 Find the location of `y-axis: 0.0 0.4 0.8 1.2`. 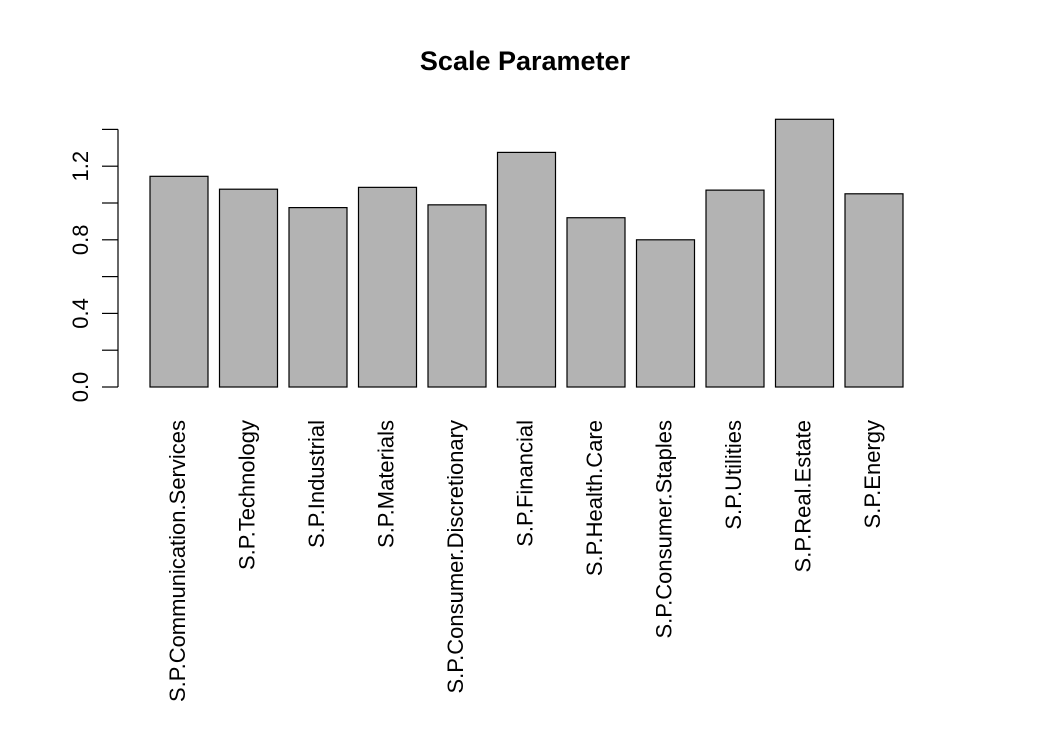

y-axis: 0.0 0.4 0.8 1.2 is located at coordinates (93, 265).